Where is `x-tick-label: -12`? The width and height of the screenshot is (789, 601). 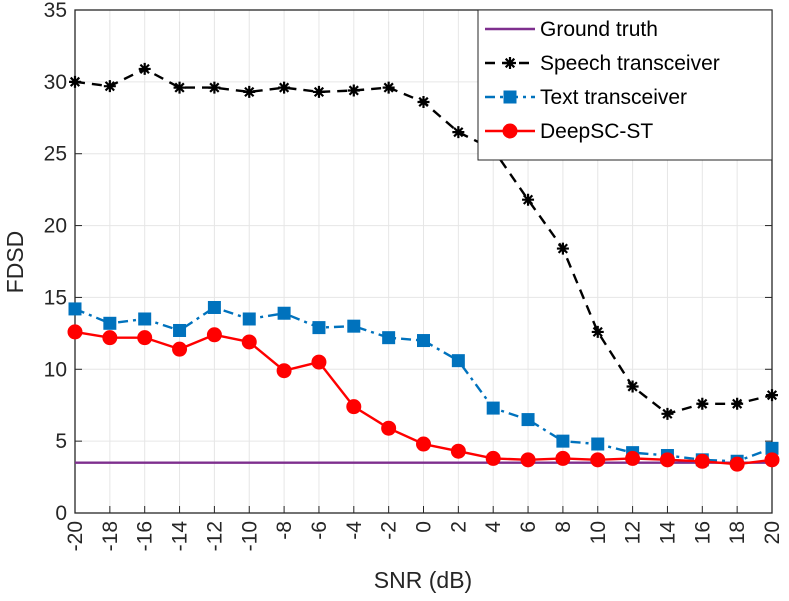
x-tick-label: -12 is located at coordinates (214, 536).